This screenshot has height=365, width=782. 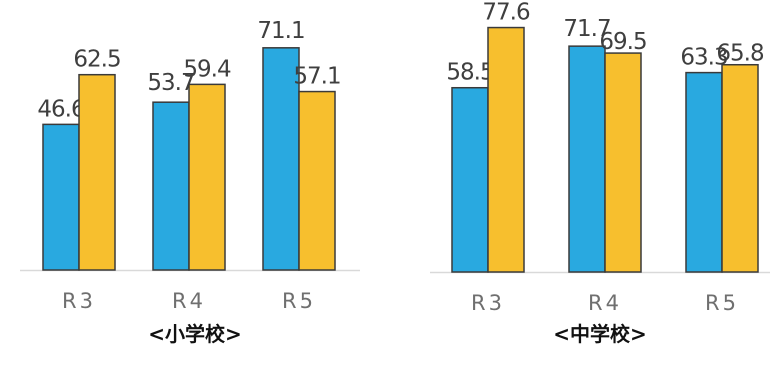 What do you see at coordinates (488, 303) in the screenshot?
I see `tick-label-chart1-R3: R3` at bounding box center [488, 303].